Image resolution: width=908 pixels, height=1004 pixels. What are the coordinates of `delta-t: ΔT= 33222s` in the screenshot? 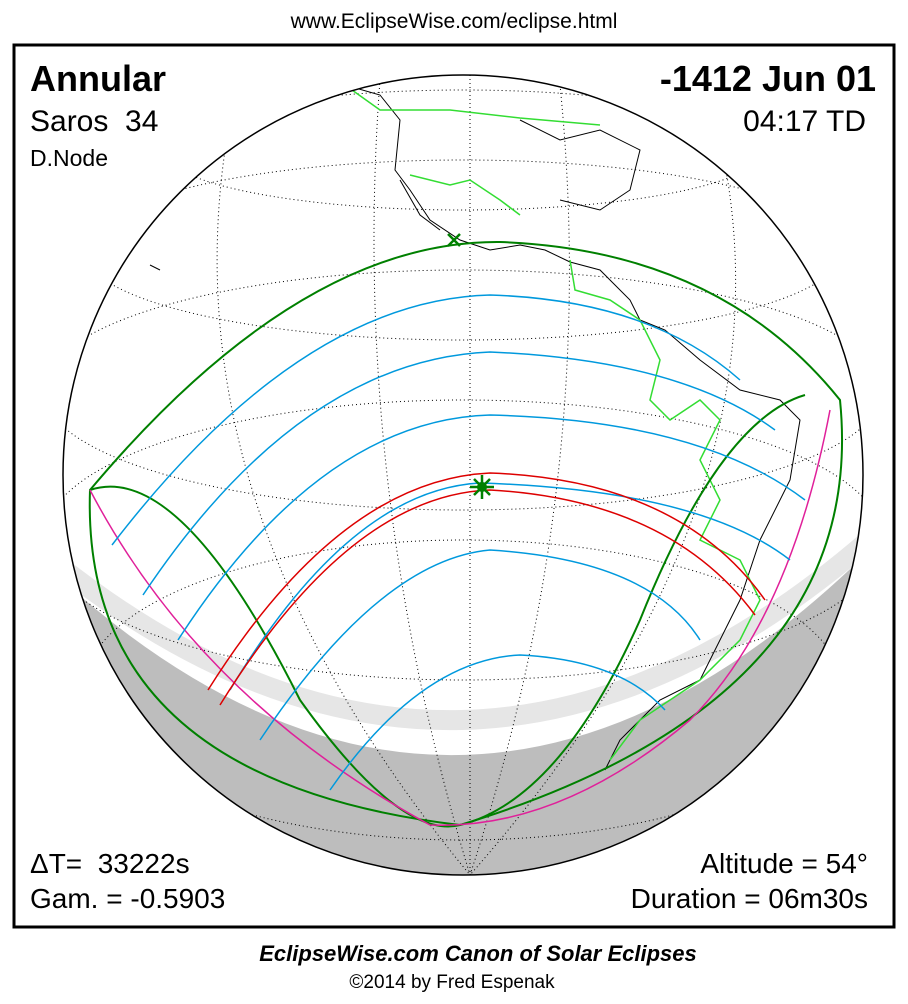 It's located at (110, 863).